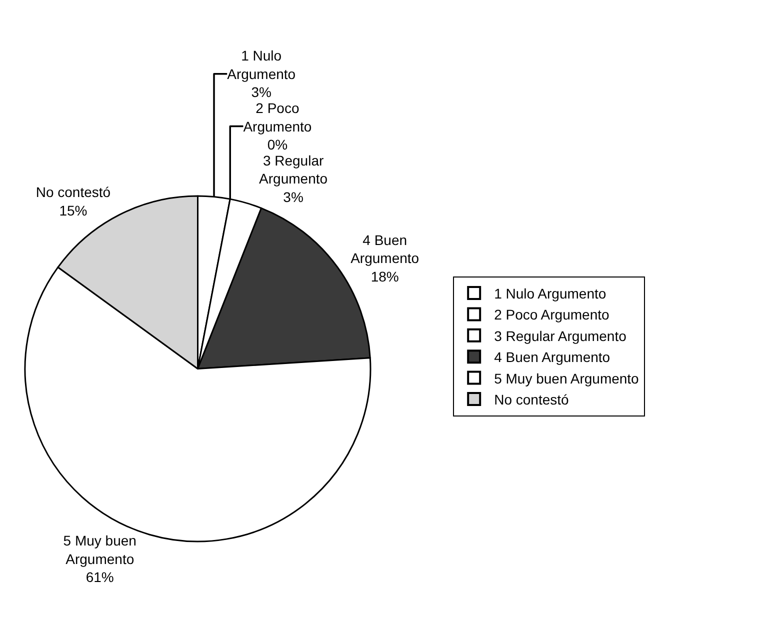  What do you see at coordinates (385, 249) in the screenshot?
I see `slice-label: 4 Buen Argumento` at bounding box center [385, 249].